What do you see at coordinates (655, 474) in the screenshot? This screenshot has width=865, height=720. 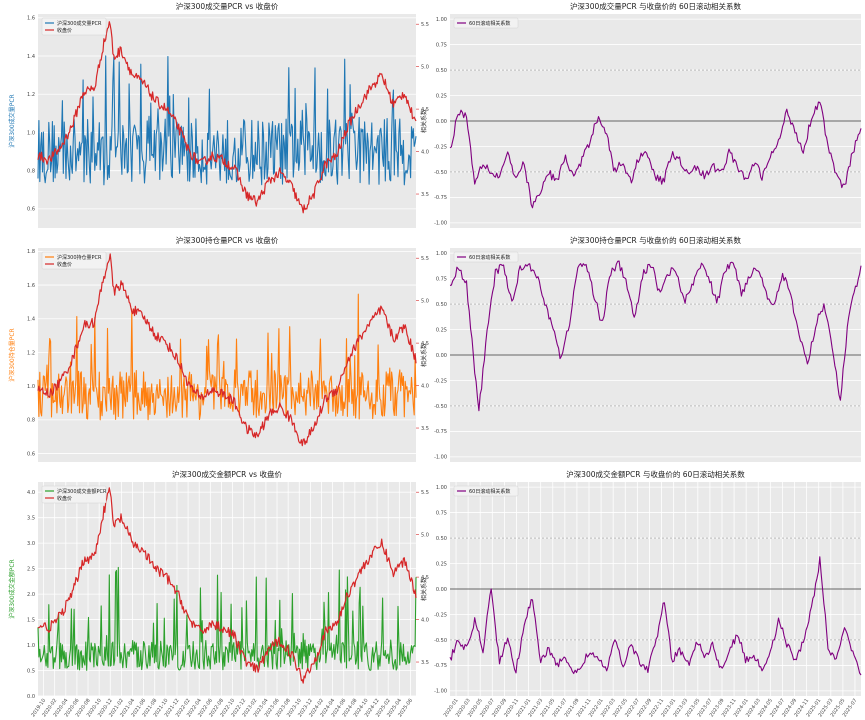 I see `chart-title: 沪深300成交金额PCR 与收盘价的 60日滚动相关系数` at bounding box center [655, 474].